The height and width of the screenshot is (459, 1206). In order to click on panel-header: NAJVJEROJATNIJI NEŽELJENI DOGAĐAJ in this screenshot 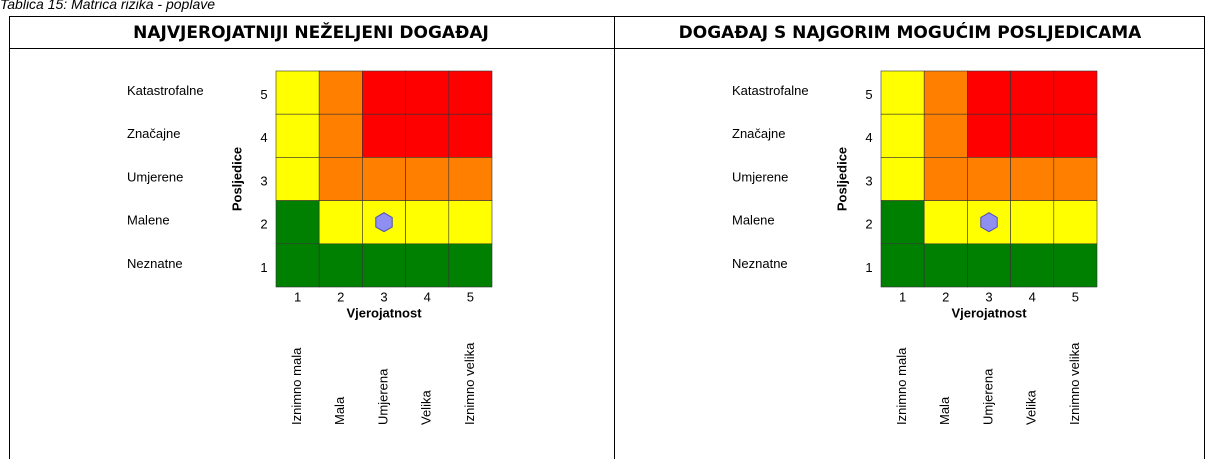, I will do `click(311, 32)`.